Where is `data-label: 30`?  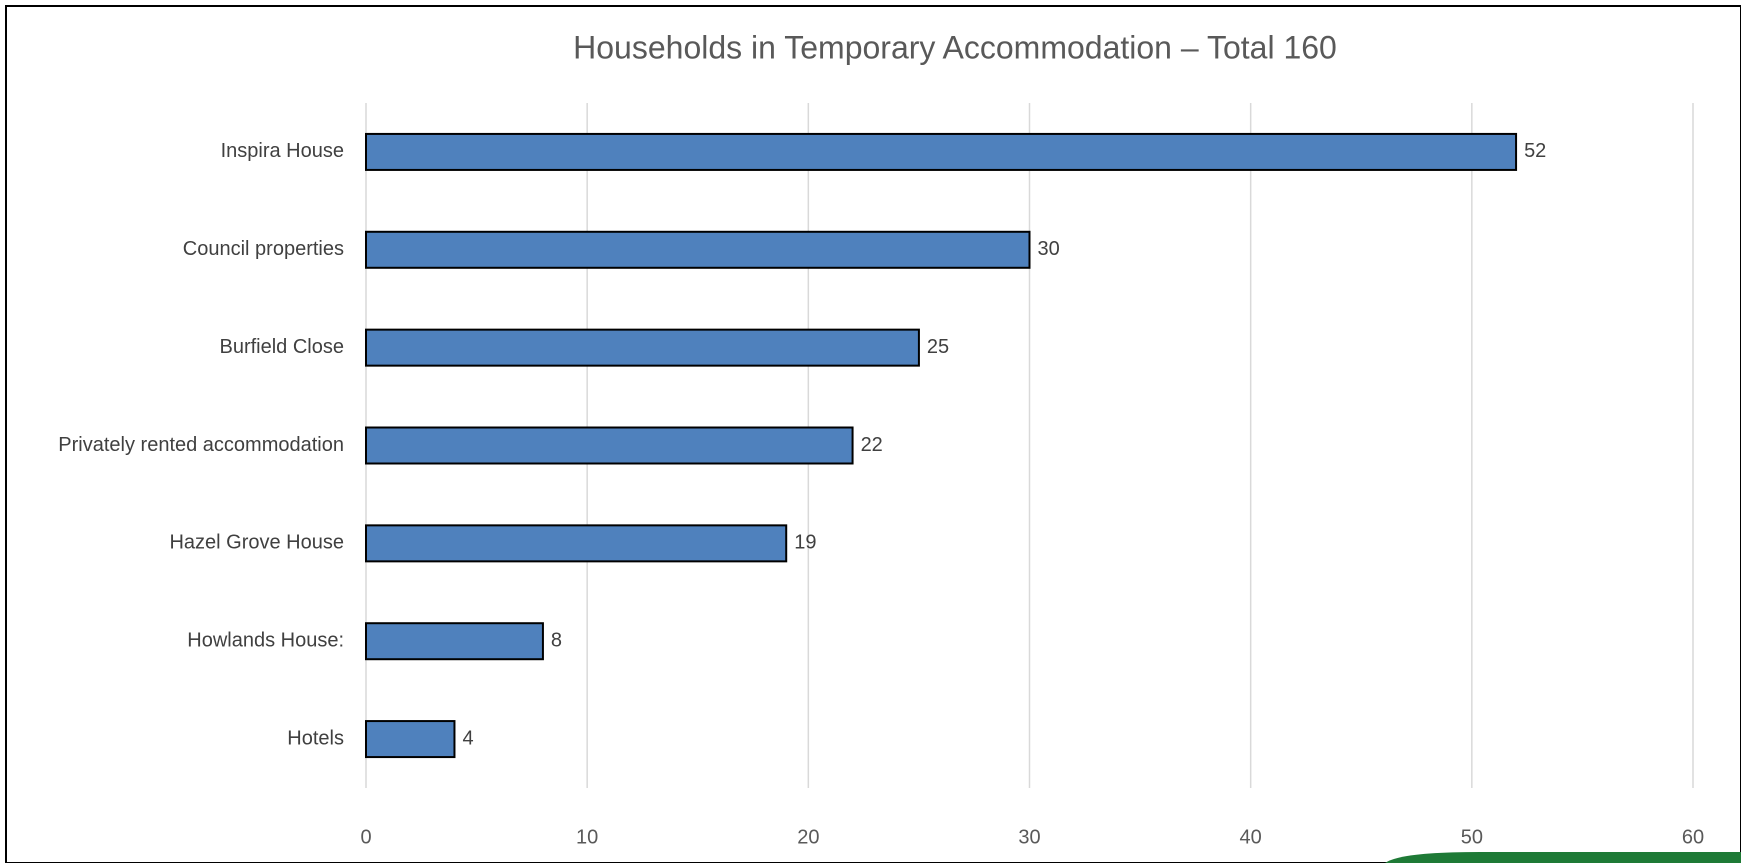 data-label: 30 is located at coordinates (1049, 249).